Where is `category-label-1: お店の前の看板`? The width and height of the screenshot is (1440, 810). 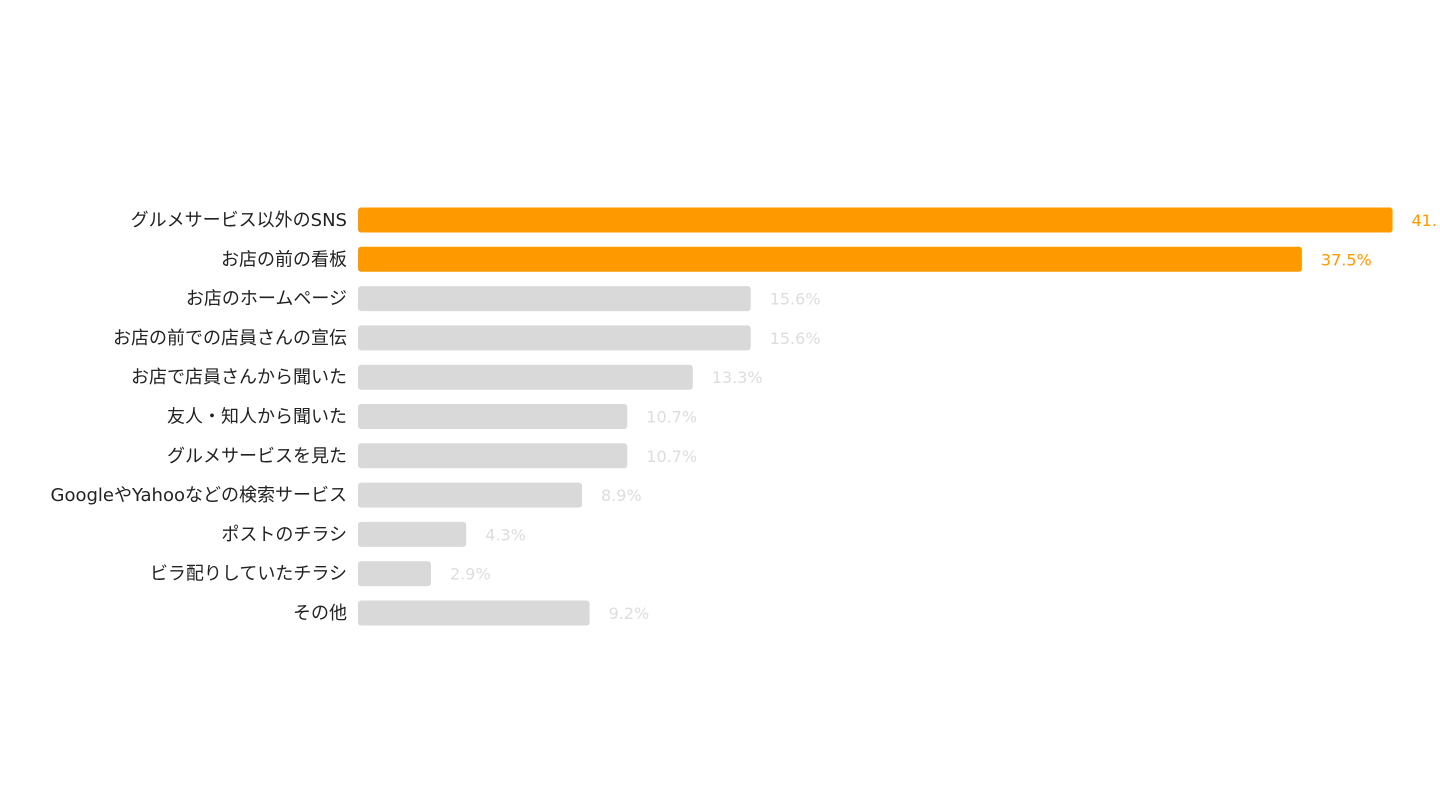
category-label-1: お店の前の看板 is located at coordinates (284, 259).